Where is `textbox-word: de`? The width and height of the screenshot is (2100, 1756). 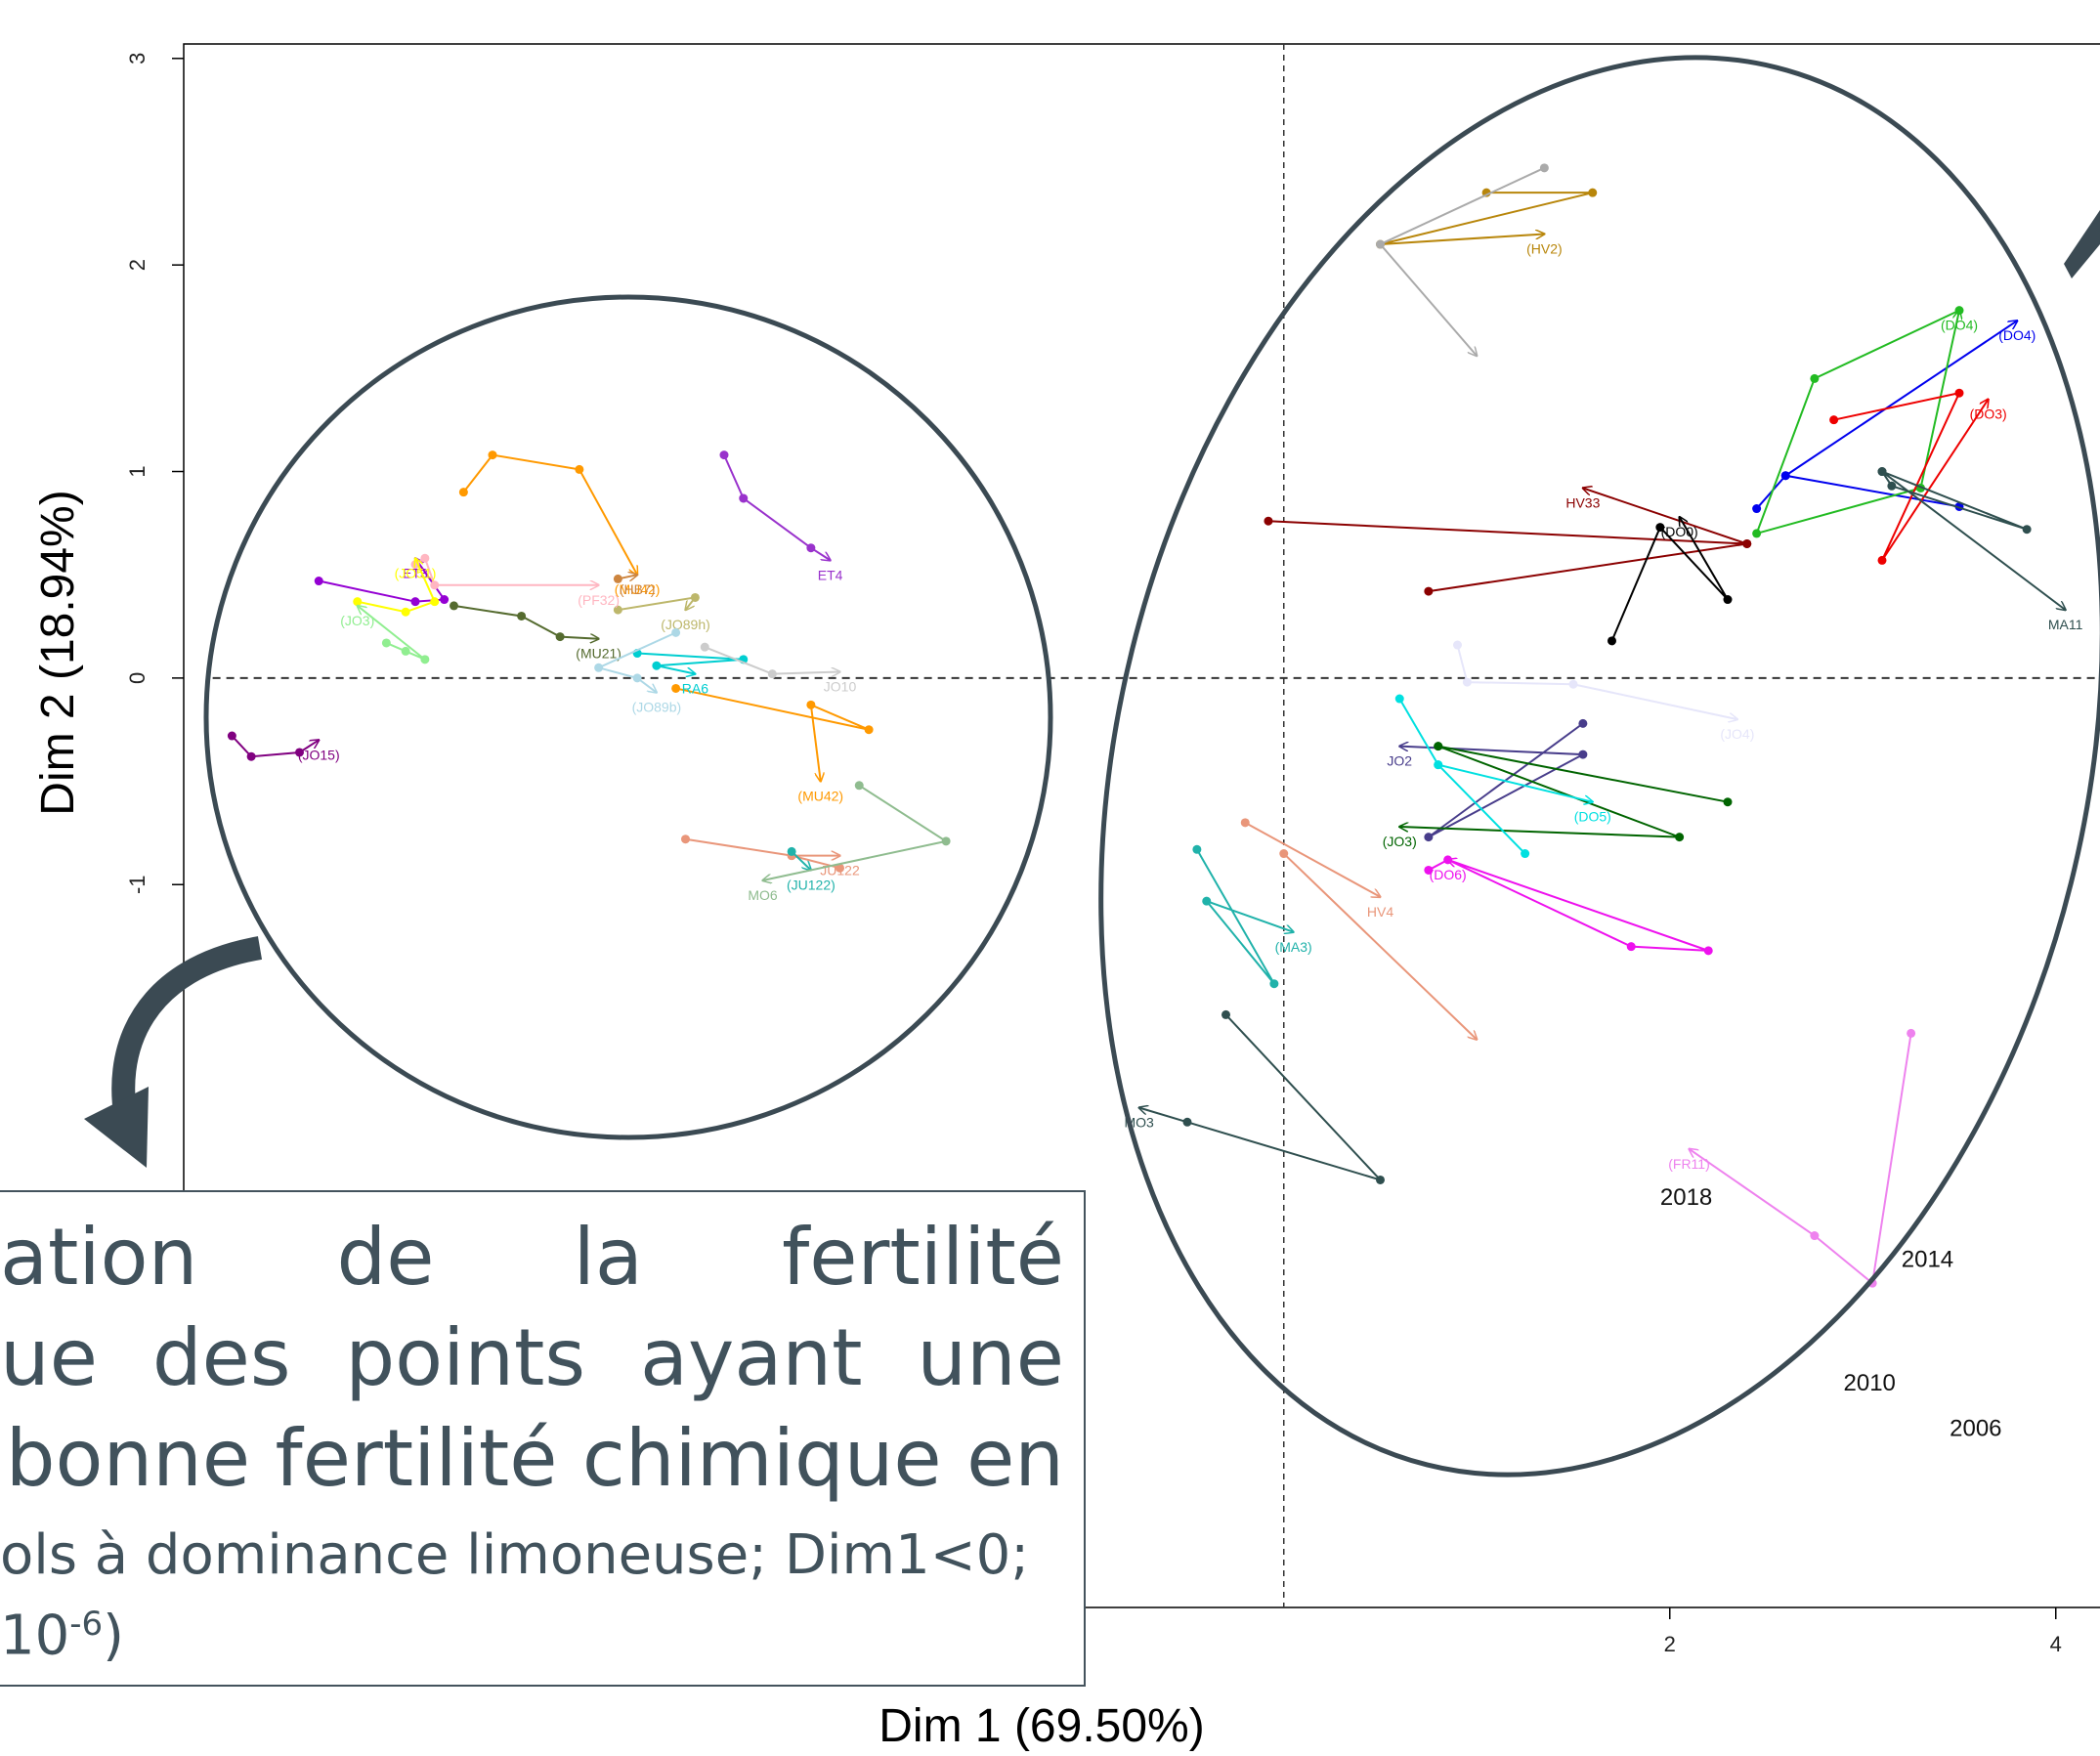
textbox-word: de is located at coordinates (386, 1257).